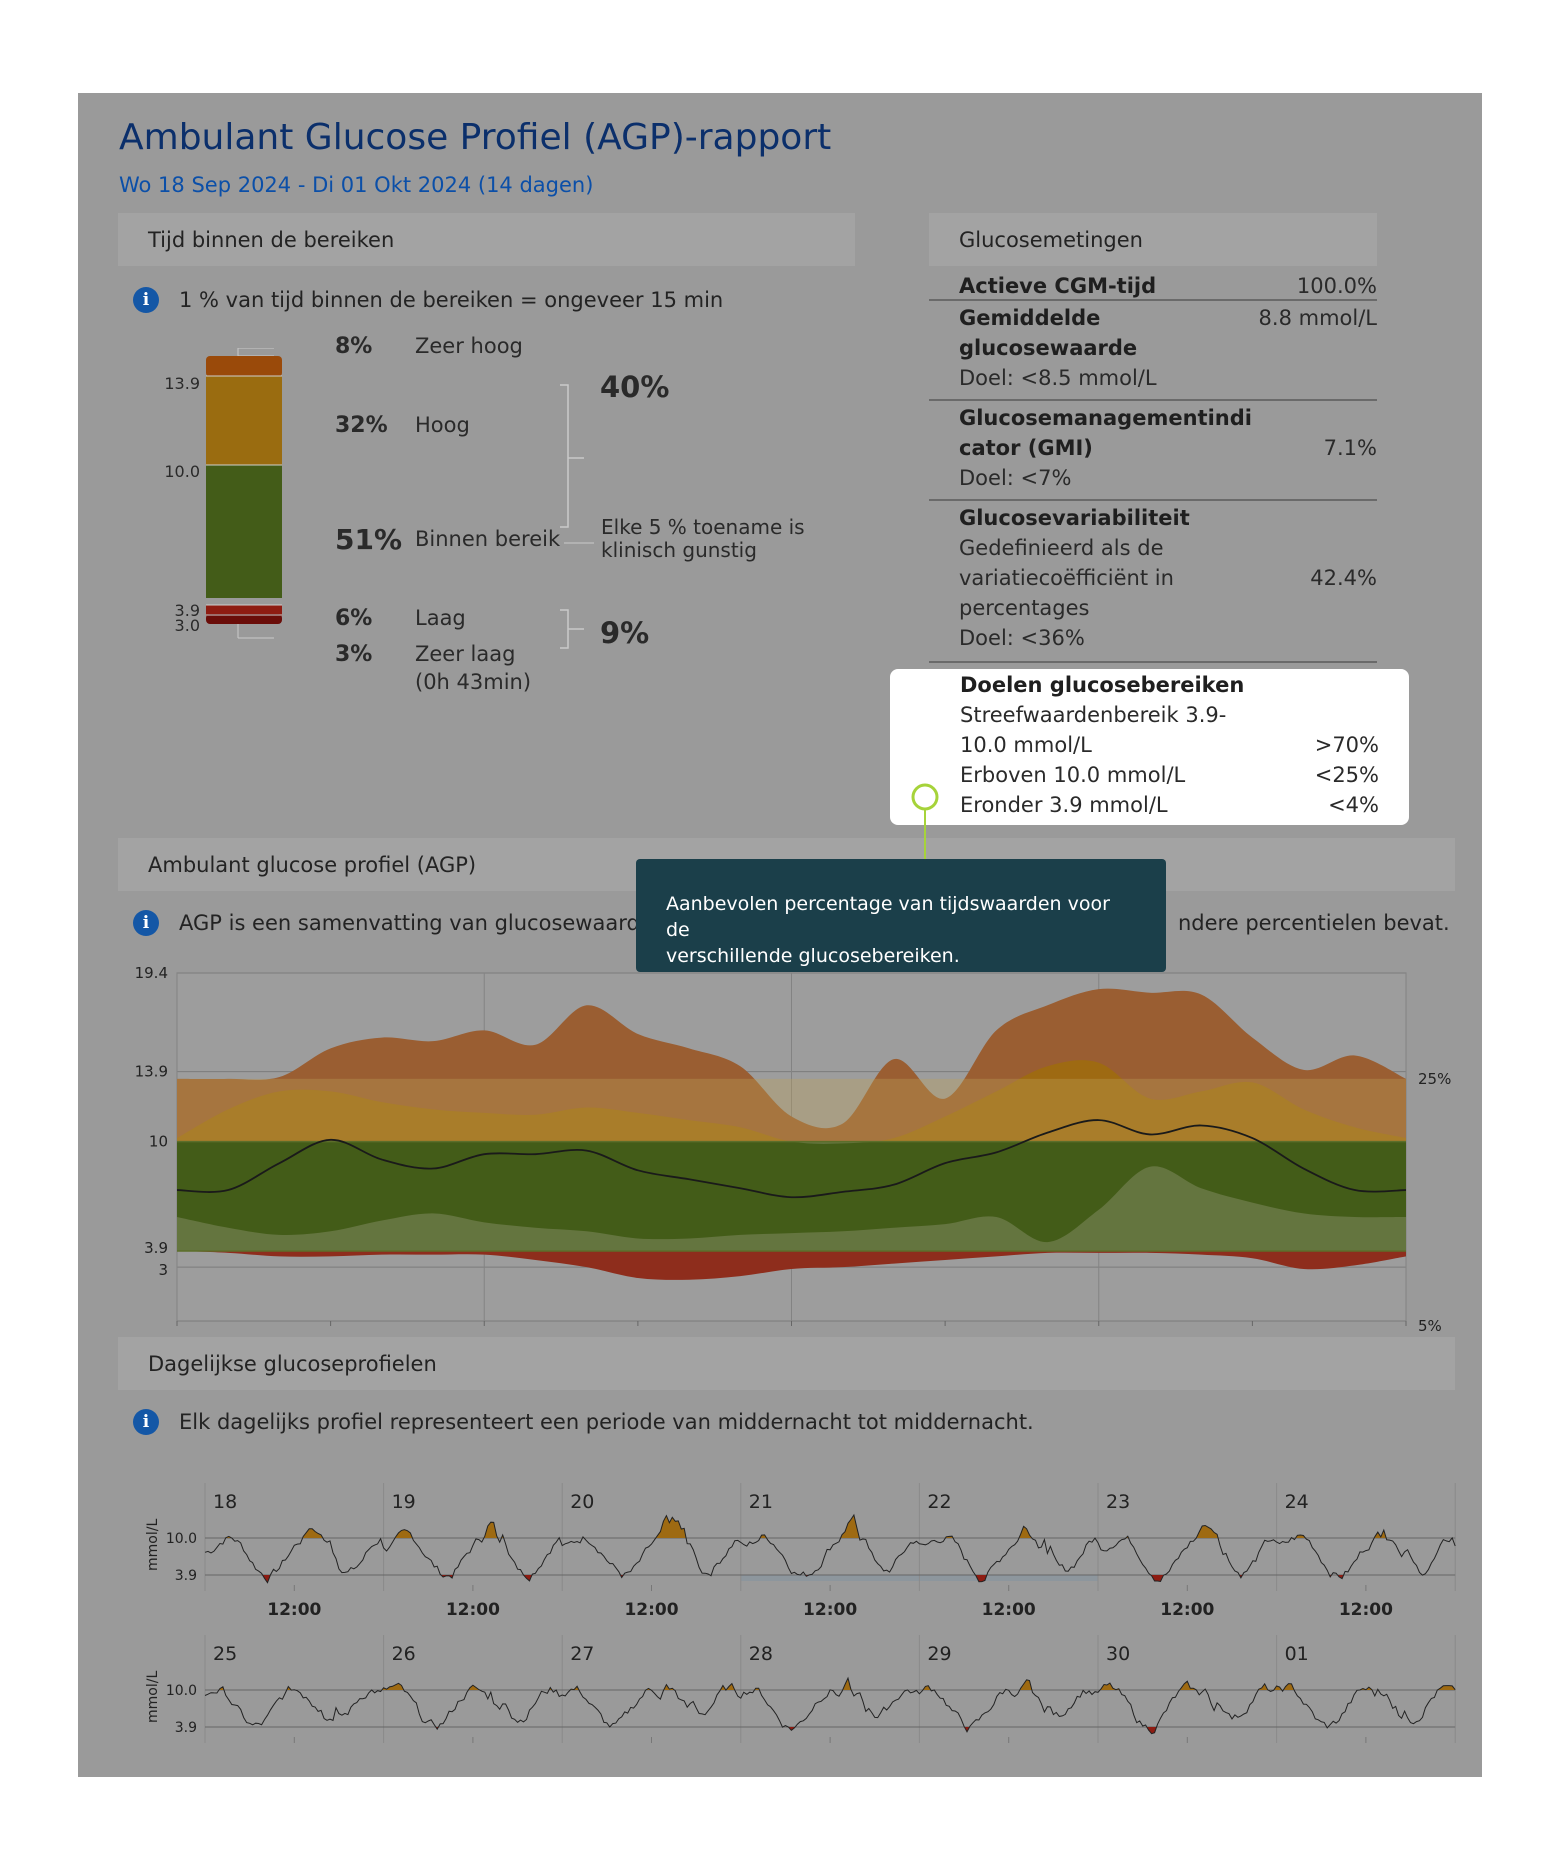 This screenshot has width=1555, height=1864. What do you see at coordinates (761, 1502) in the screenshot?
I see `daily-date-label: 21` at bounding box center [761, 1502].